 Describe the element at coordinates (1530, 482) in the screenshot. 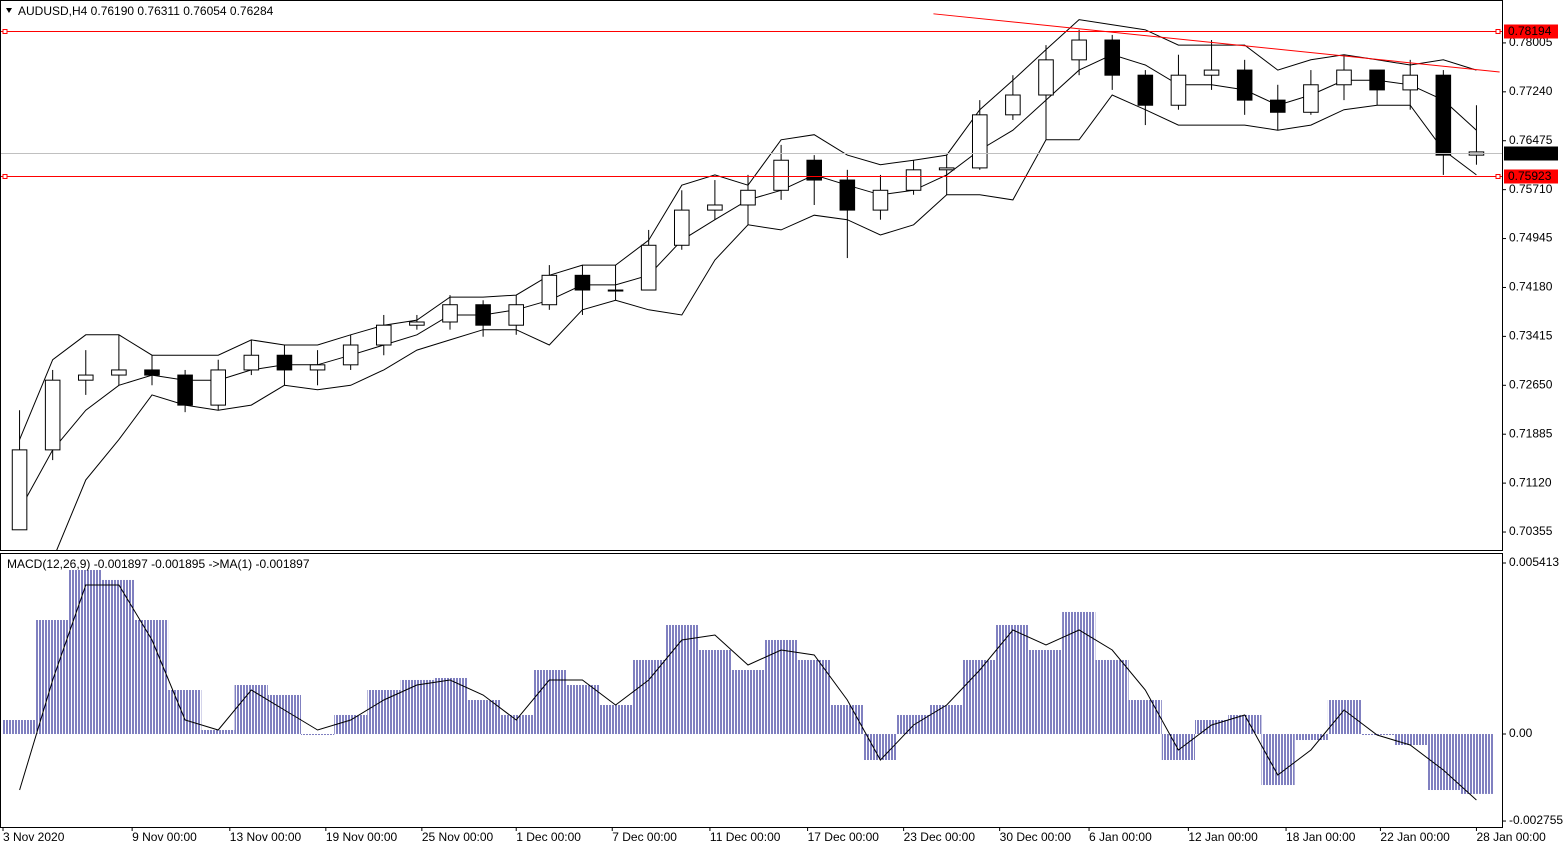

I see `y-tick-label: 0.71120` at that location.